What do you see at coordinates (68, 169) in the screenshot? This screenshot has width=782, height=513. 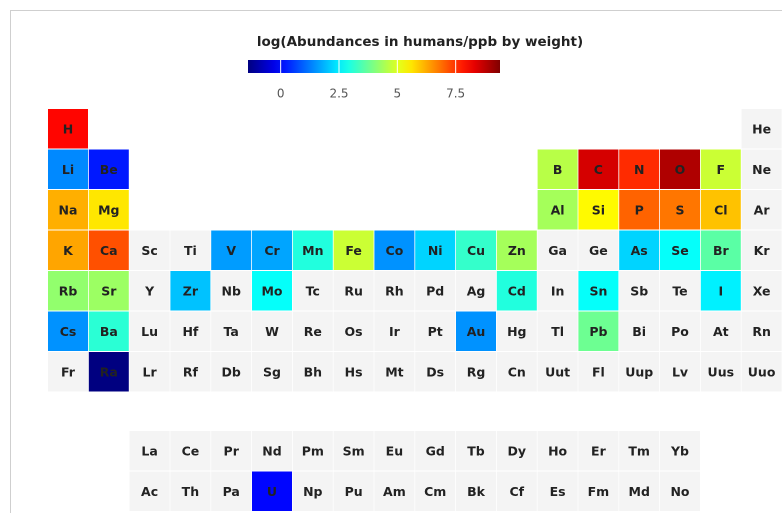 I see `element-symbol: Li` at bounding box center [68, 169].